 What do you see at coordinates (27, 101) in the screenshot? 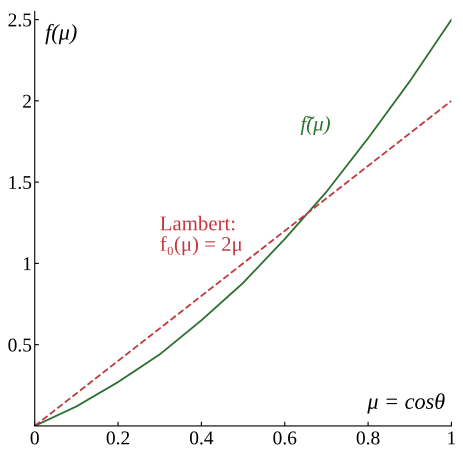
I see `y-tick-label: 2` at bounding box center [27, 101].